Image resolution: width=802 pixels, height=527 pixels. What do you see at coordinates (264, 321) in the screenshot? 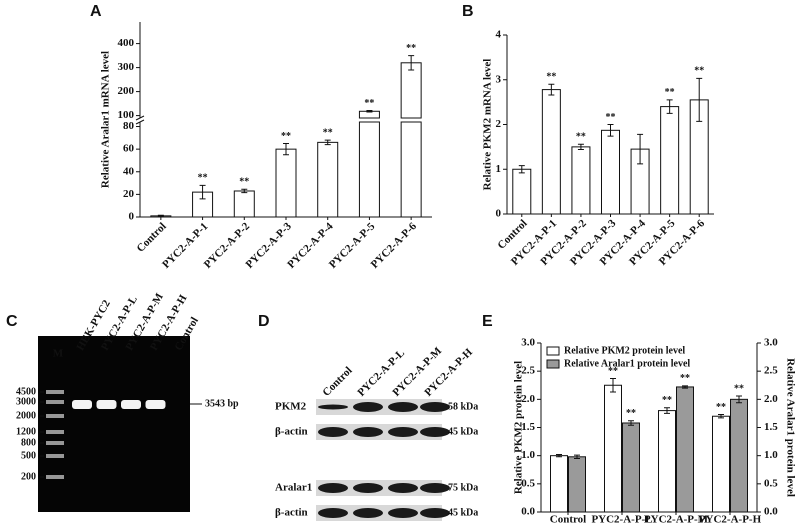
I see `panel-letter: D` at bounding box center [264, 321].